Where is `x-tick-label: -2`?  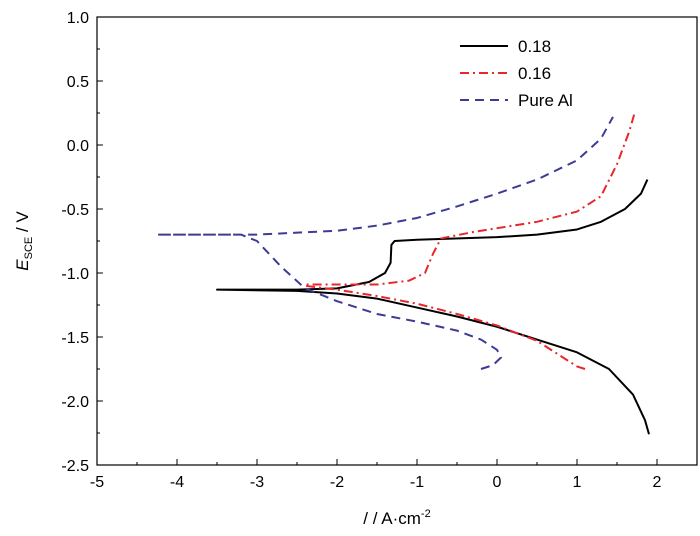
x-tick-label: -2 is located at coordinates (337, 482).